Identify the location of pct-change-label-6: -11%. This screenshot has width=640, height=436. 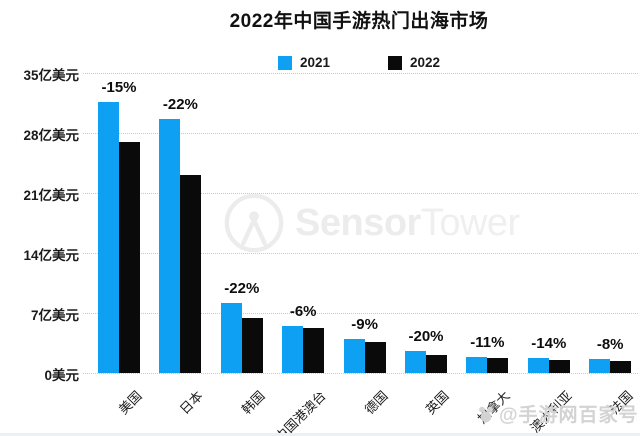
(487, 342).